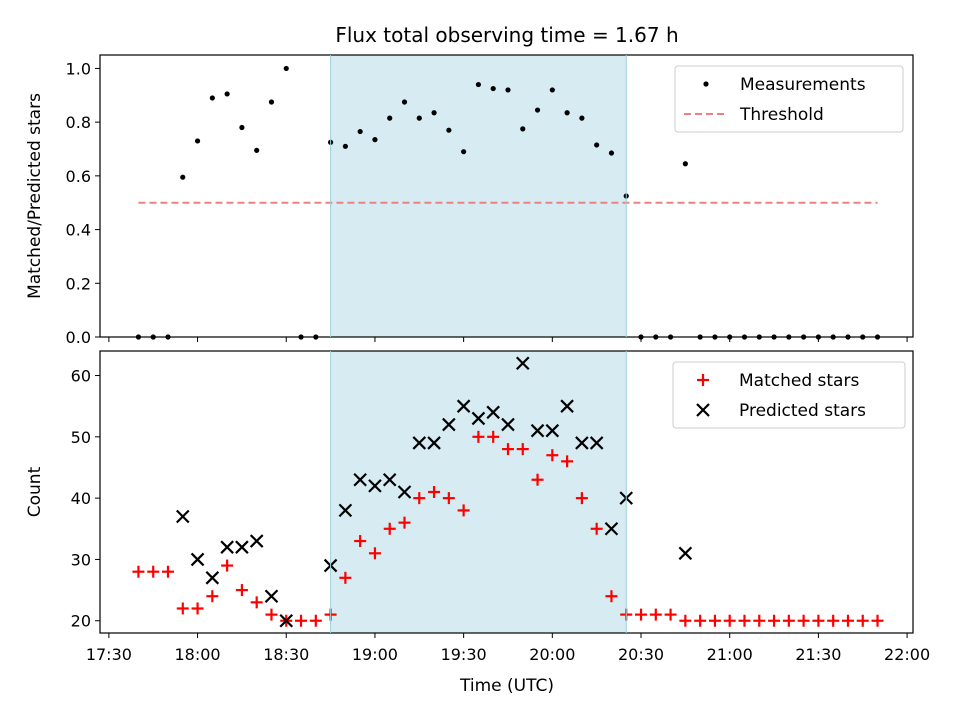 Image resolution: width=960 pixels, height=720 pixels. I want to click on x-axis-label: Time (UTC), so click(506, 686).